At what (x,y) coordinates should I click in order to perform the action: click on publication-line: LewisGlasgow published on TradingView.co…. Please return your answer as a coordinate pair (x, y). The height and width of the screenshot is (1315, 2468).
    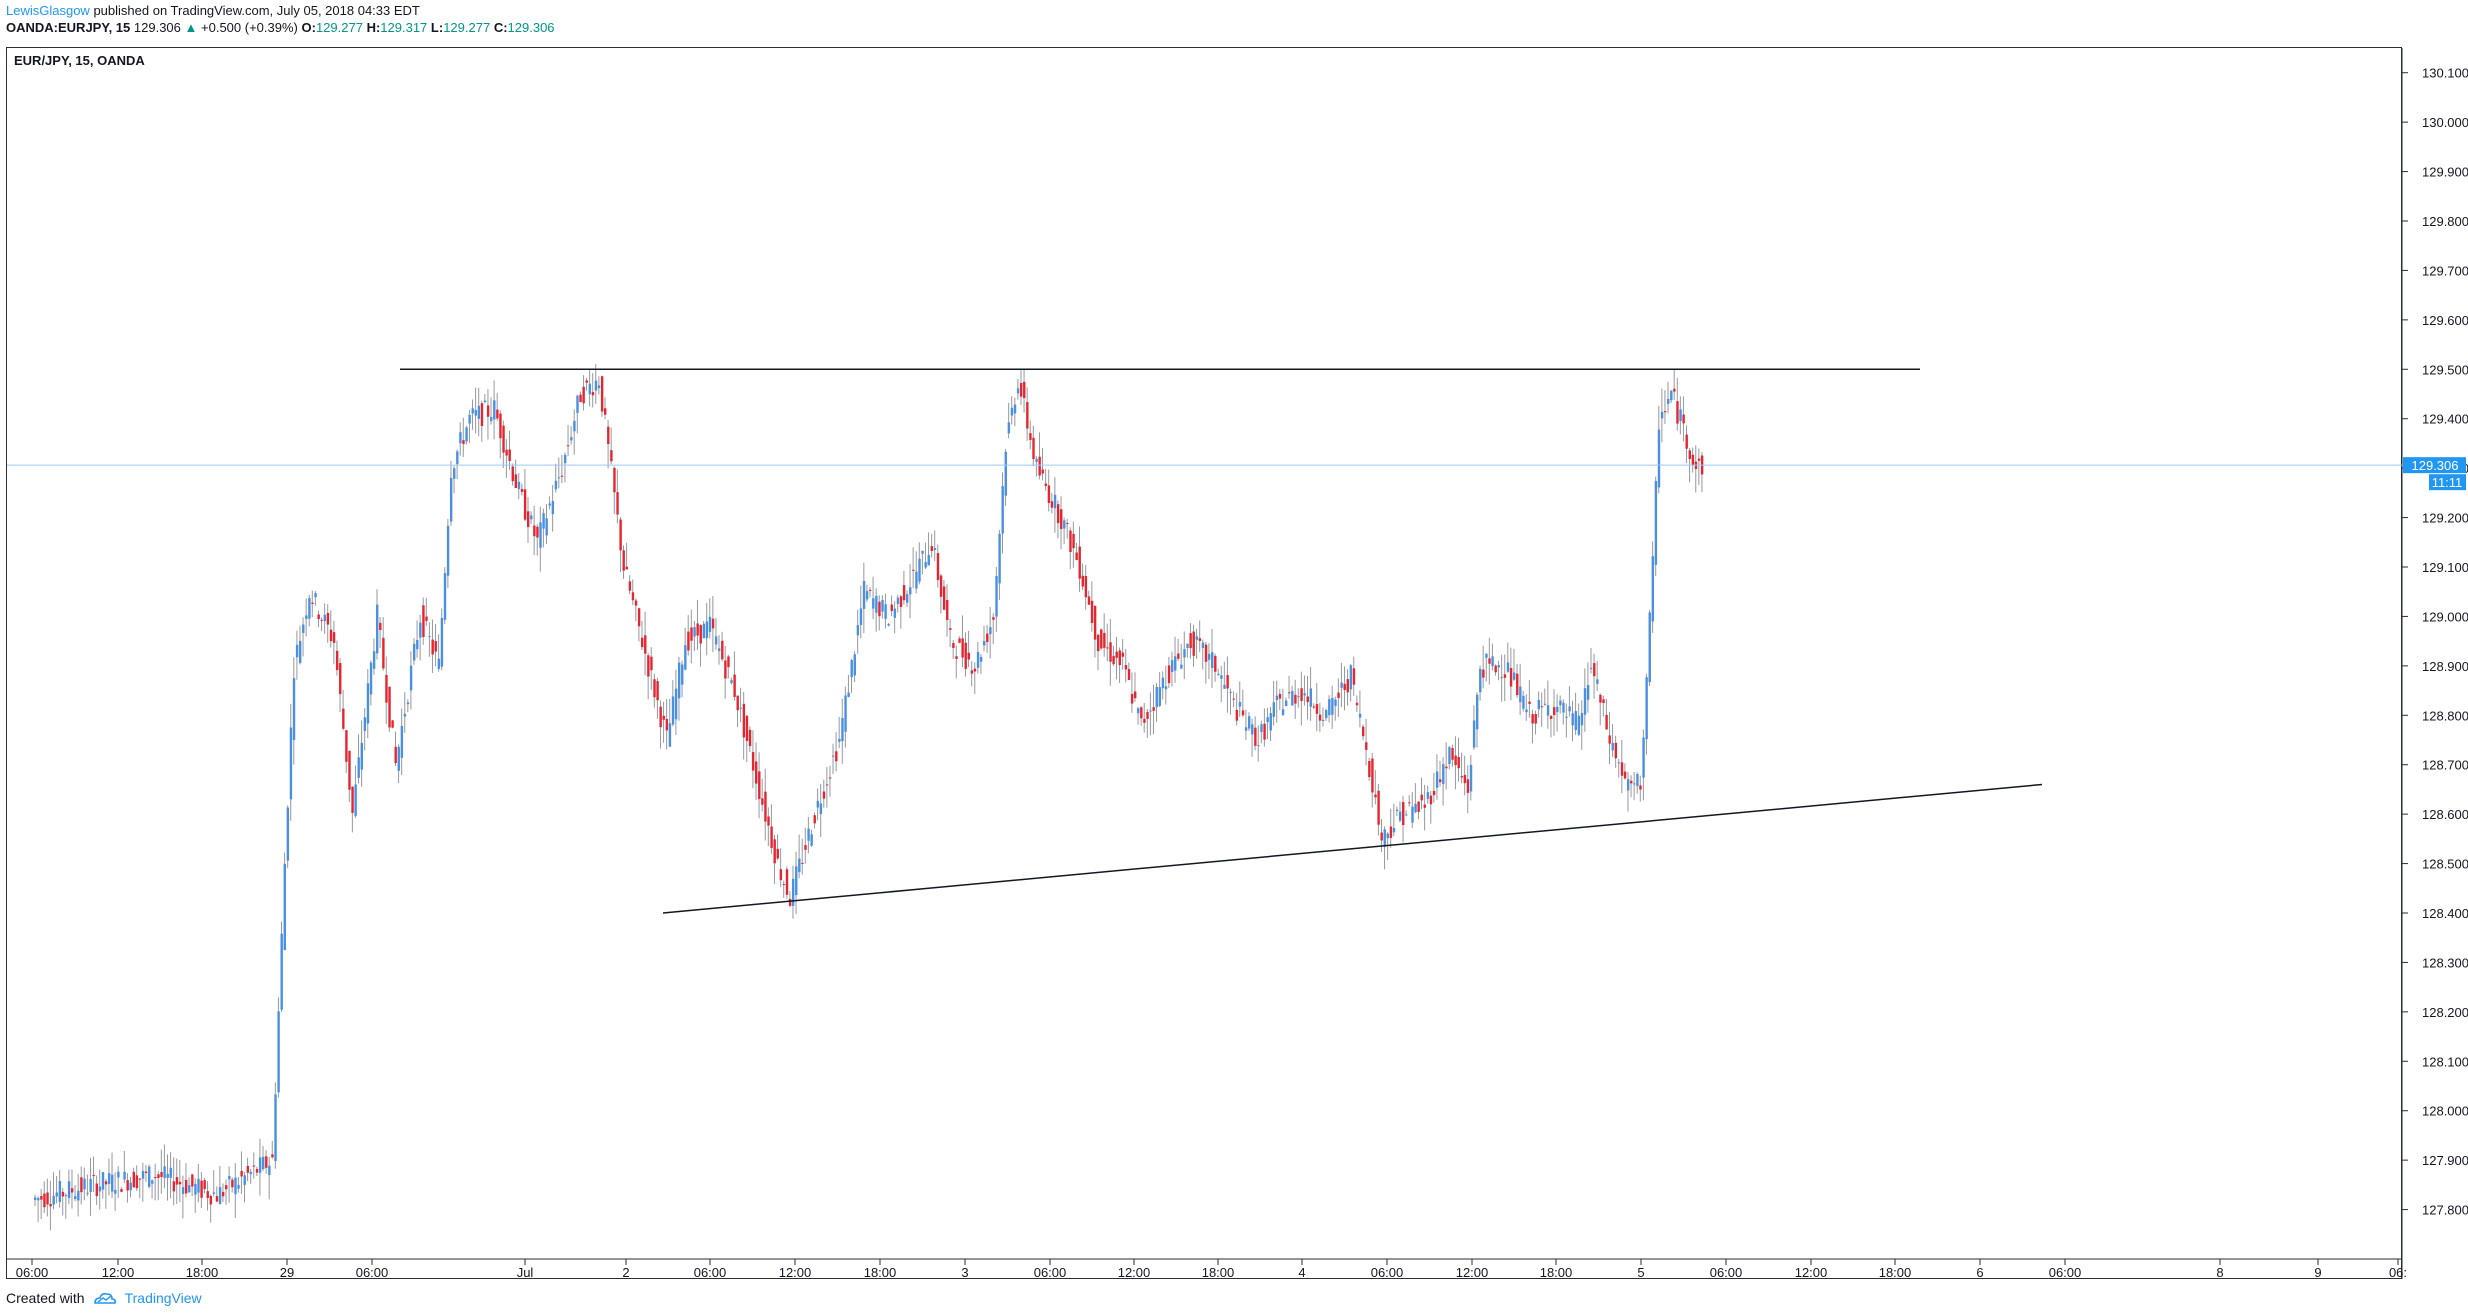
    Looking at the image, I should click on (213, 10).